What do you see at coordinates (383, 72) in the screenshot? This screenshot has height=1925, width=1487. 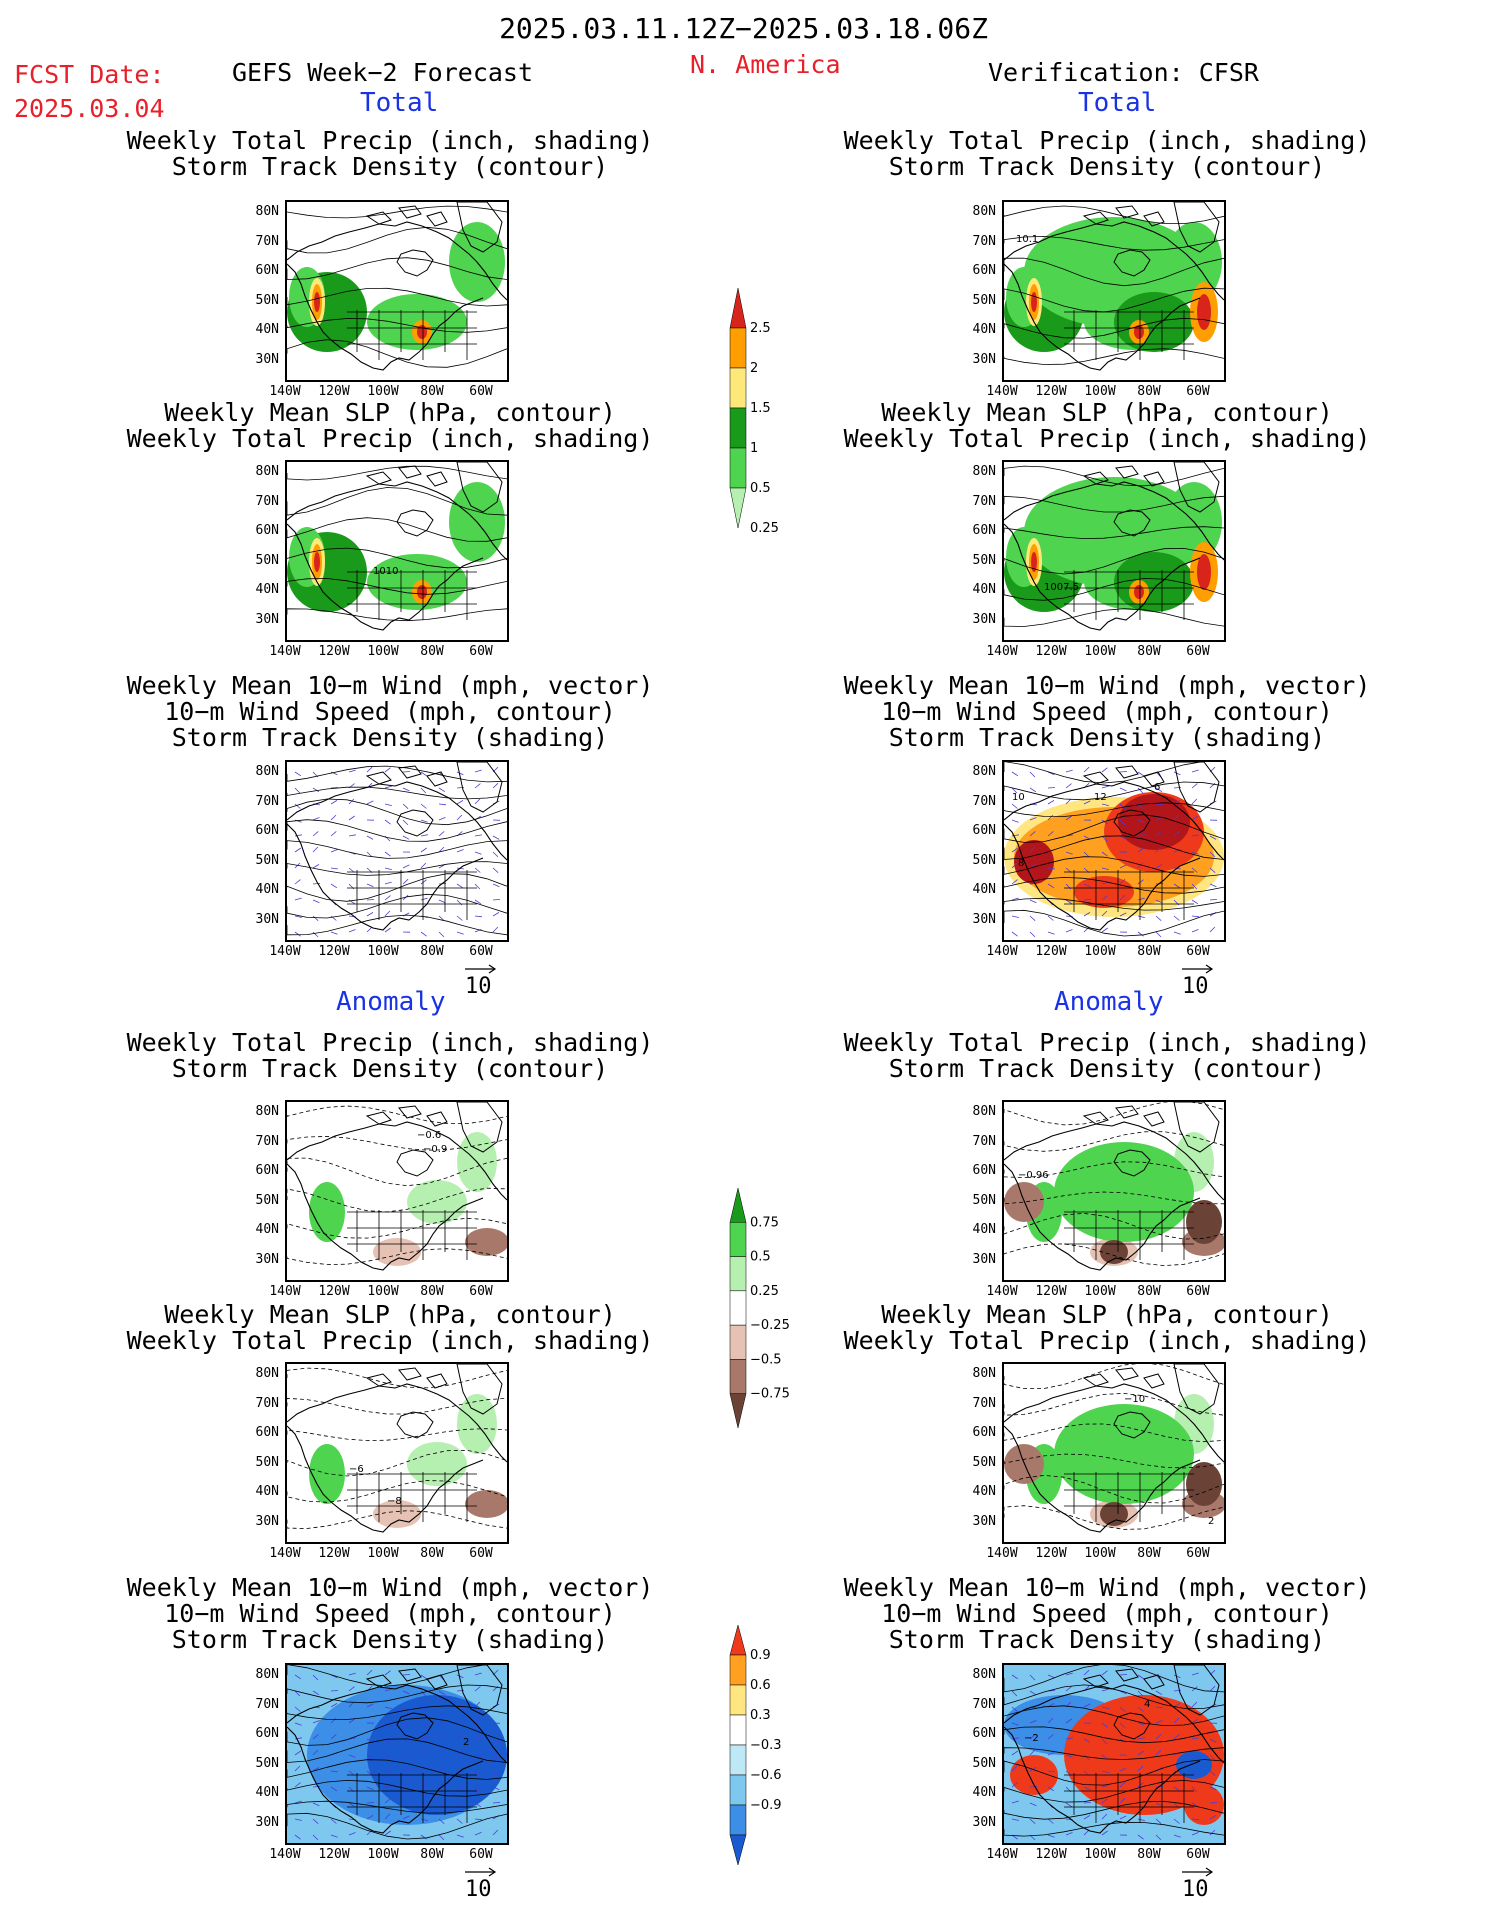 I see `left-column-title: GEFS Week−2 Forecast` at bounding box center [383, 72].